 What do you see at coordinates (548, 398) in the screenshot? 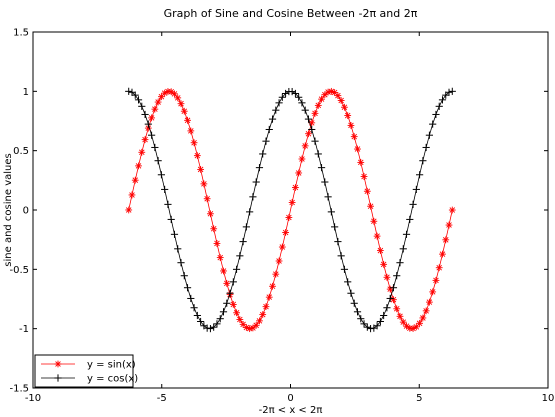
I see `x-tick-label: 10` at bounding box center [548, 398].